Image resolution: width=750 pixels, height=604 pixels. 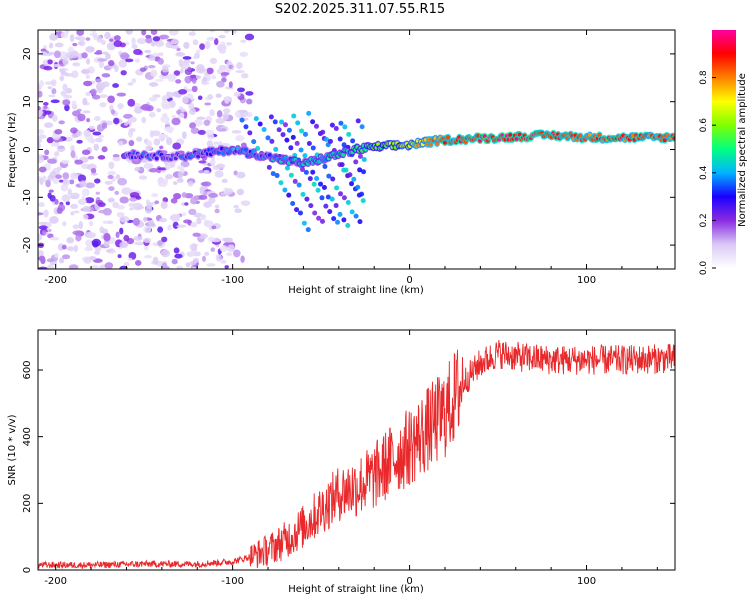 What do you see at coordinates (27, 197) in the screenshot?
I see `spectrogram-y-tick-label: -10` at bounding box center [27, 197].